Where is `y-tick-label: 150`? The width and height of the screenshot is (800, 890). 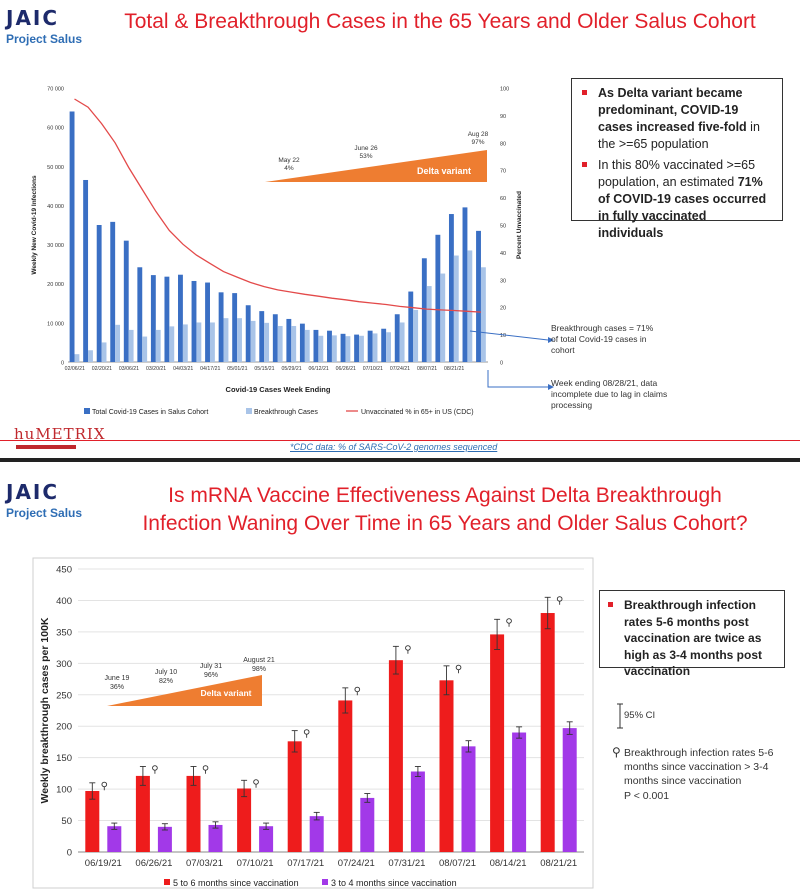 y-tick-label: 150 is located at coordinates (64, 758).